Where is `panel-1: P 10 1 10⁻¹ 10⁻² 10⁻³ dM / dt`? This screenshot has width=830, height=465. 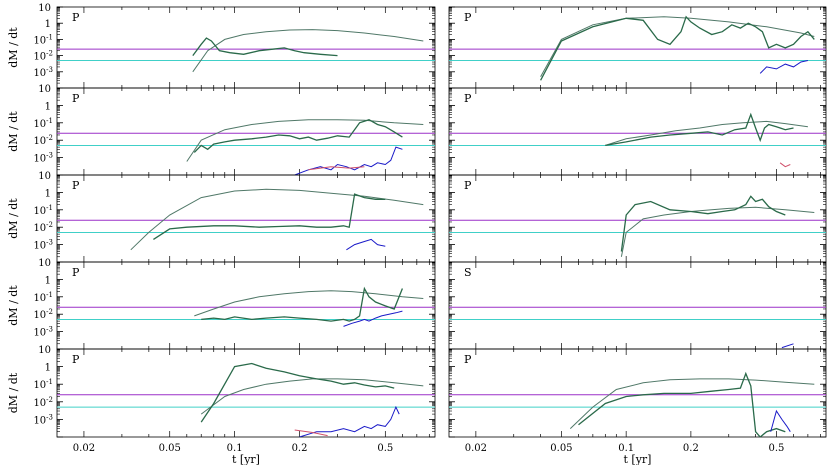 panel-1: P 10 1 10⁻¹ 10⁻² 10⁻³ dM / dt is located at coordinates (221, 46).